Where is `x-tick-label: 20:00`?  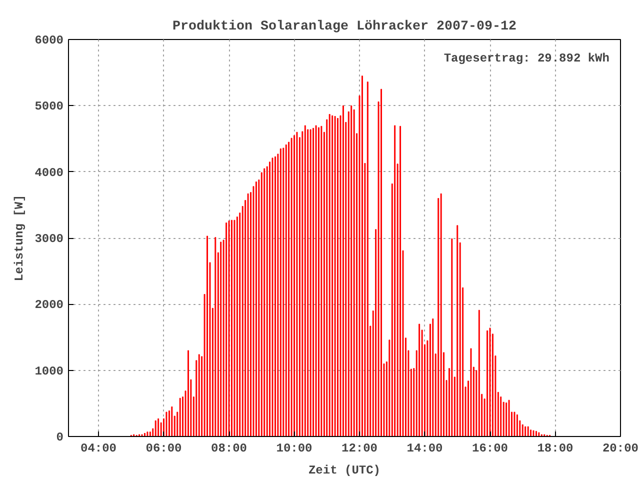
x-tick-label: 20:00 is located at coordinates (620, 449).